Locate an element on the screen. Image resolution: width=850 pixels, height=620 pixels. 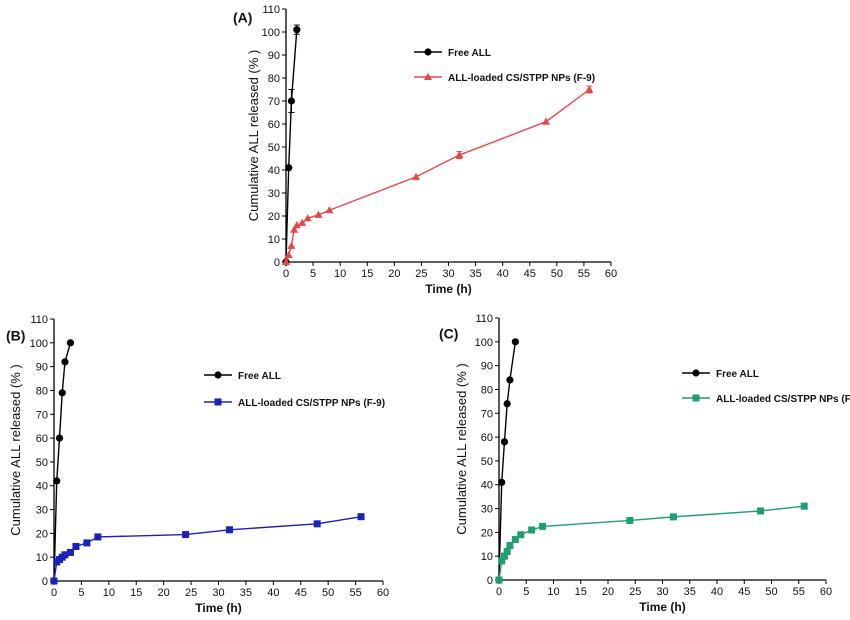
x-tick-label: 55 is located at coordinates (584, 274).